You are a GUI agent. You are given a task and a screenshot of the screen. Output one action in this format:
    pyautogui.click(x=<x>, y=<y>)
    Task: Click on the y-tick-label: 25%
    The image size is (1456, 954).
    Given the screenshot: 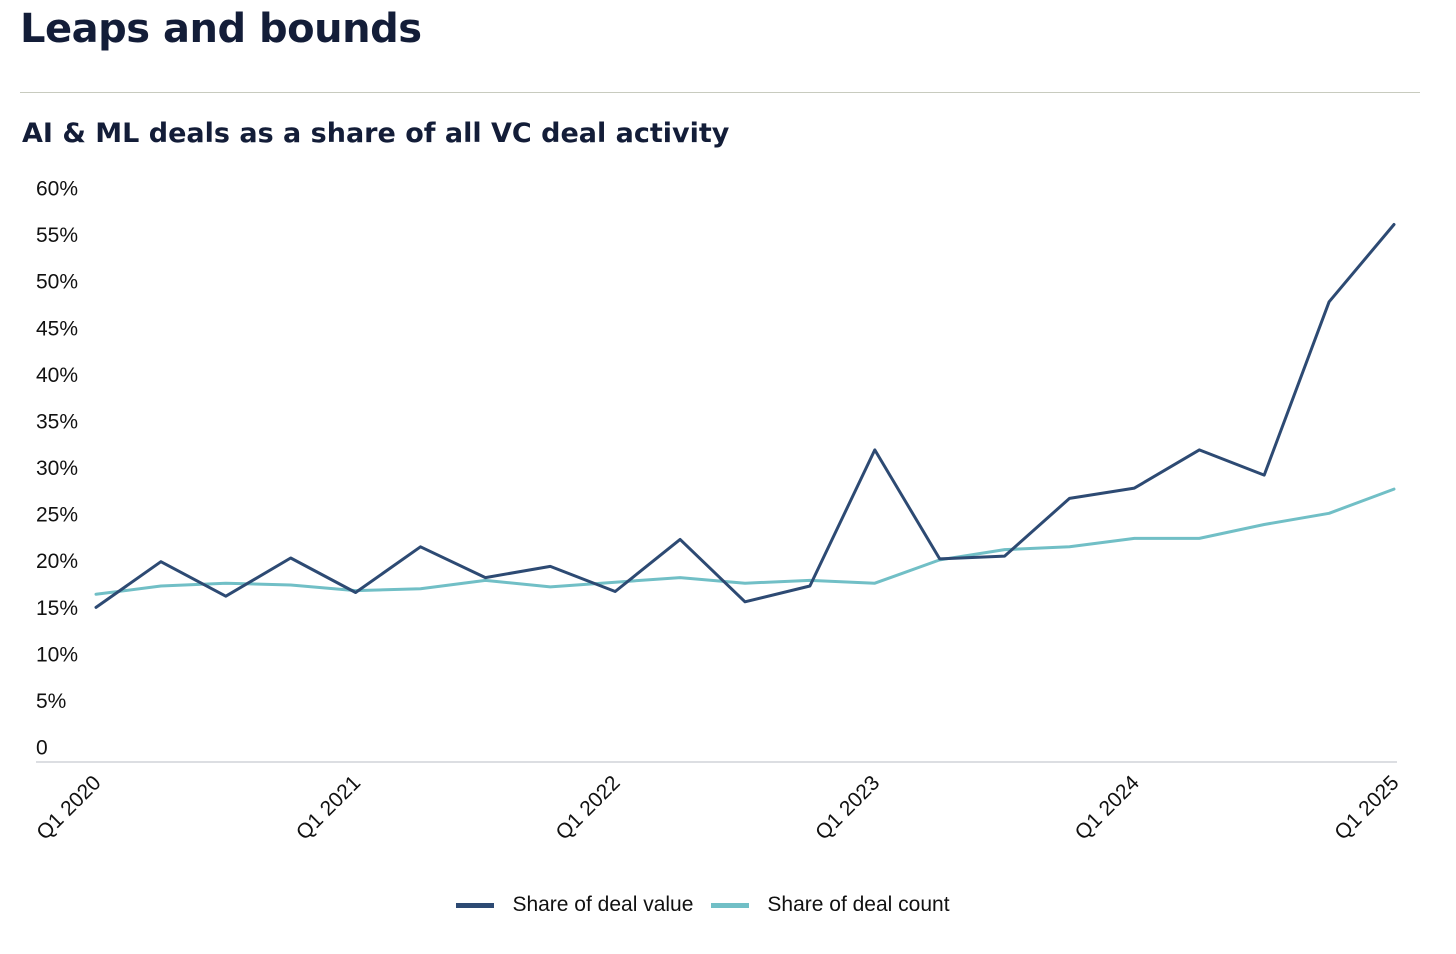 What is the action you would take?
    pyautogui.click(x=57, y=515)
    